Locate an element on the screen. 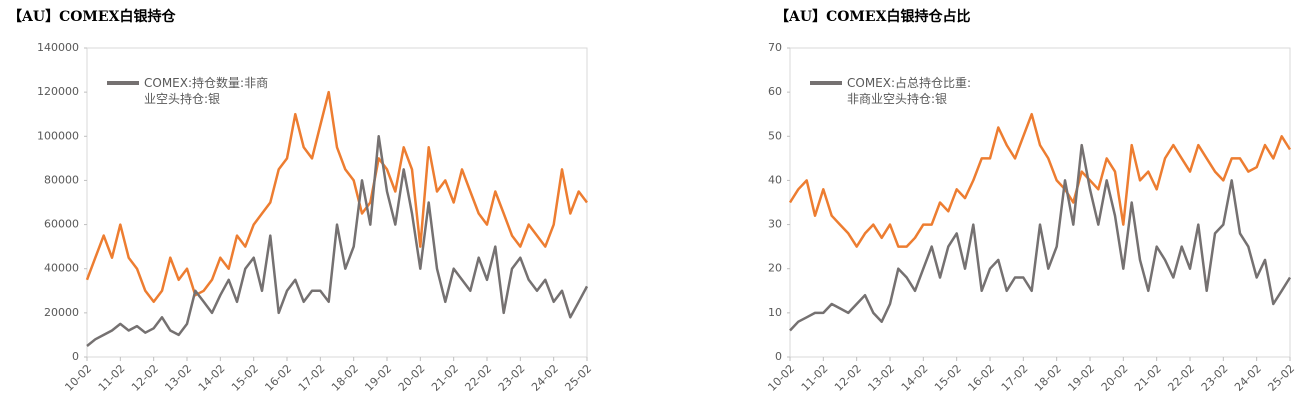 The height and width of the screenshot is (413, 1304). y-tick-label: 20 is located at coordinates (775, 268).